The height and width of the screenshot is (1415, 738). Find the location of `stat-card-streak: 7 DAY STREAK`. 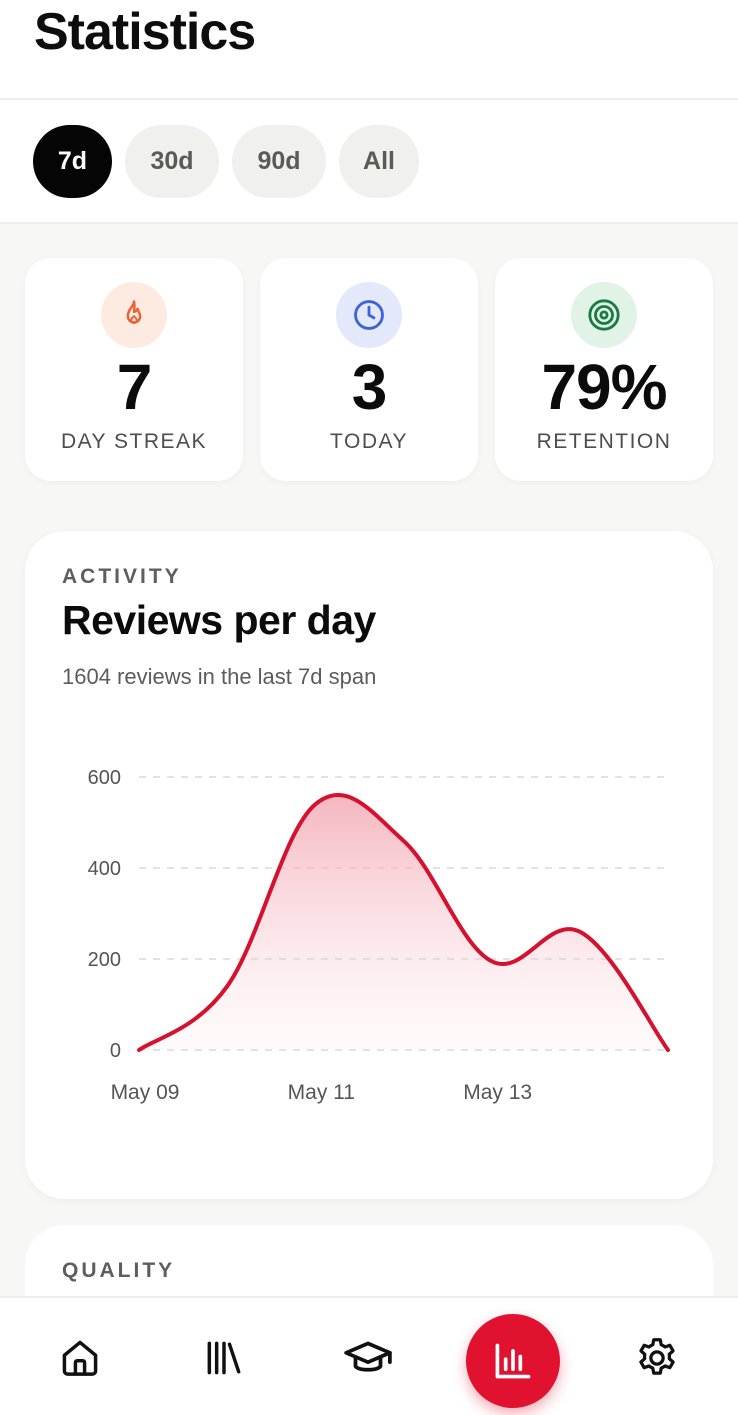

stat-card-streak: 7 DAY STREAK is located at coordinates (134, 369).